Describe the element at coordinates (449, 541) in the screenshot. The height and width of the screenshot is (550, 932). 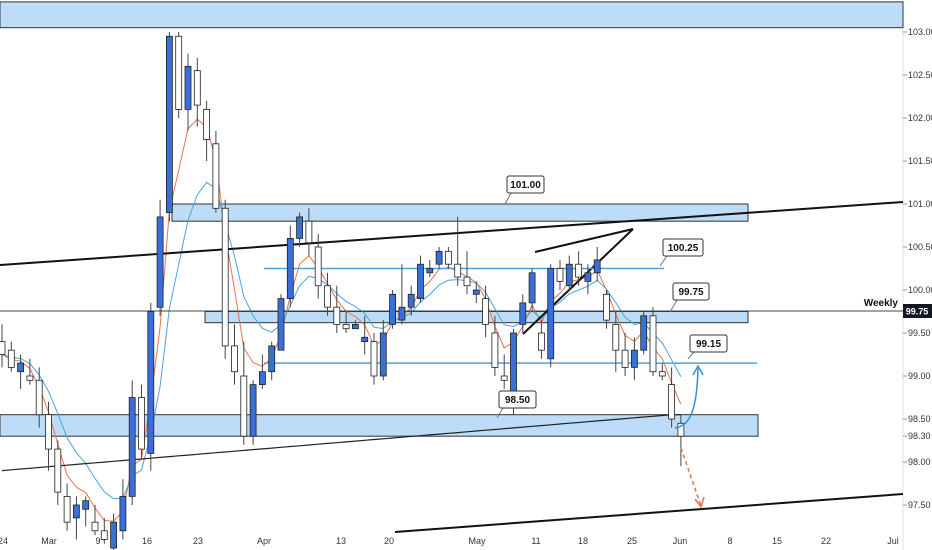
I see `time-axis: 24 Mar 9 16 23 Apr 13 20 May 11 18 25 Jun 8 15 22 Jul` at that location.